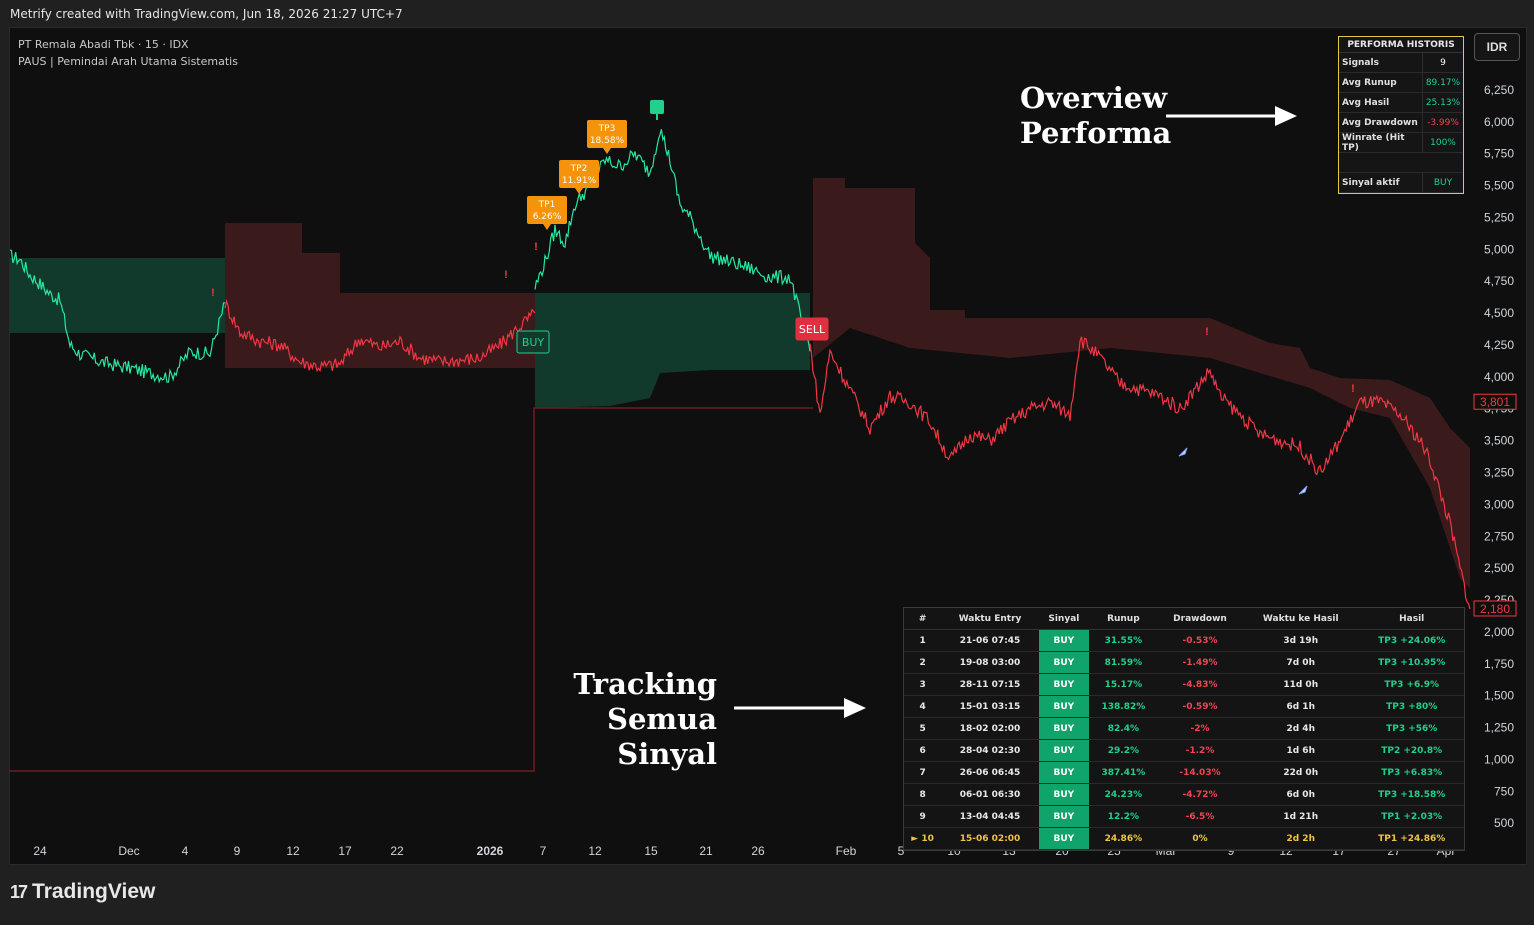 The height and width of the screenshot is (925, 1534). I want to click on x-tick-label: 17, so click(345, 851).